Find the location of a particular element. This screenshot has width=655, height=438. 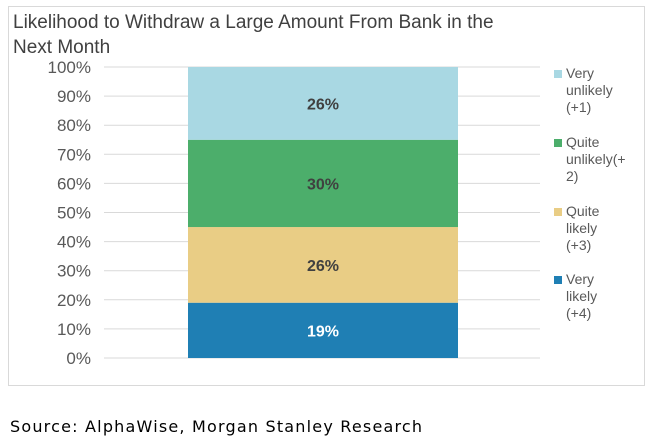

y-tick-label: 60% is located at coordinates (74, 183).